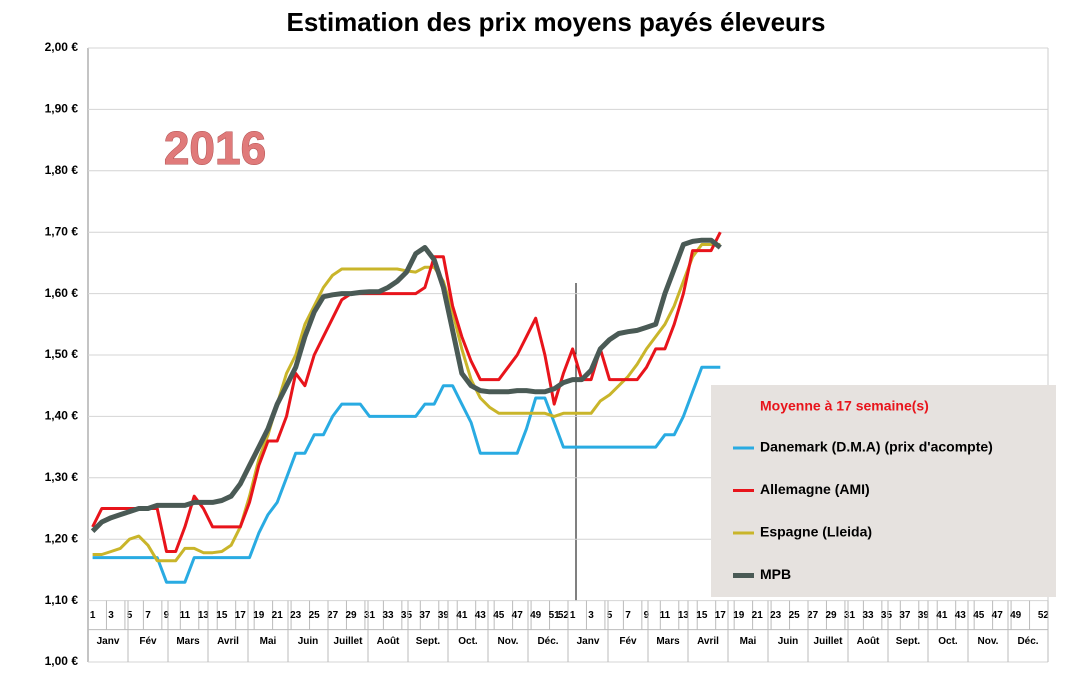  What do you see at coordinates (62, 477) in the screenshot?
I see `y-tick-label: 1,30 €` at bounding box center [62, 477].